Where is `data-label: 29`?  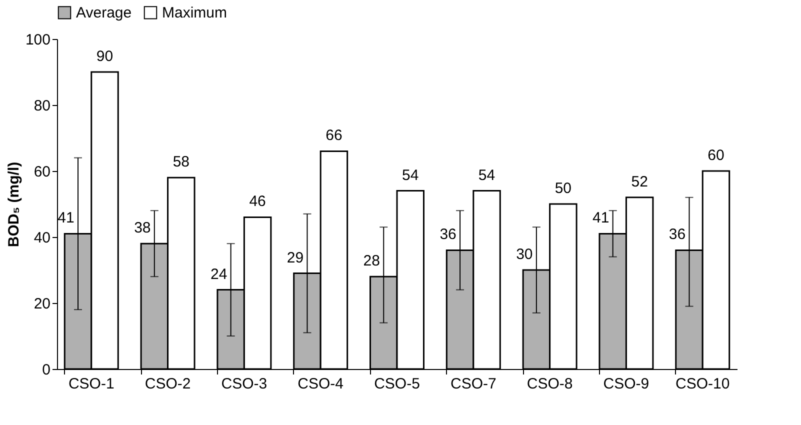 data-label: 29 is located at coordinates (295, 257).